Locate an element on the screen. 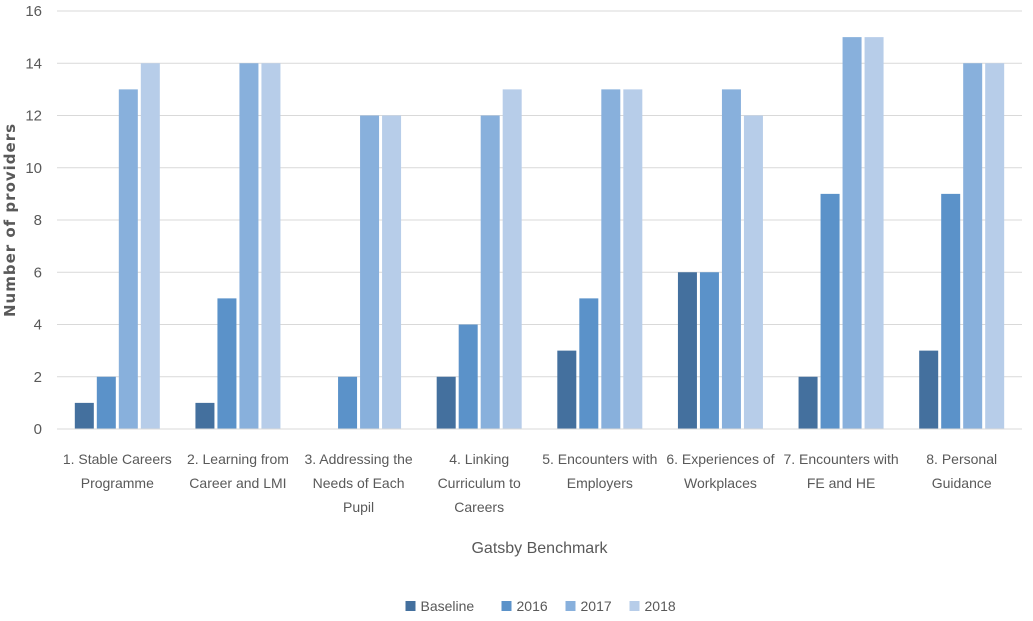 The width and height of the screenshot is (1033, 621). x-tick-label: 1. Stable Careers Programme is located at coordinates (117, 471).